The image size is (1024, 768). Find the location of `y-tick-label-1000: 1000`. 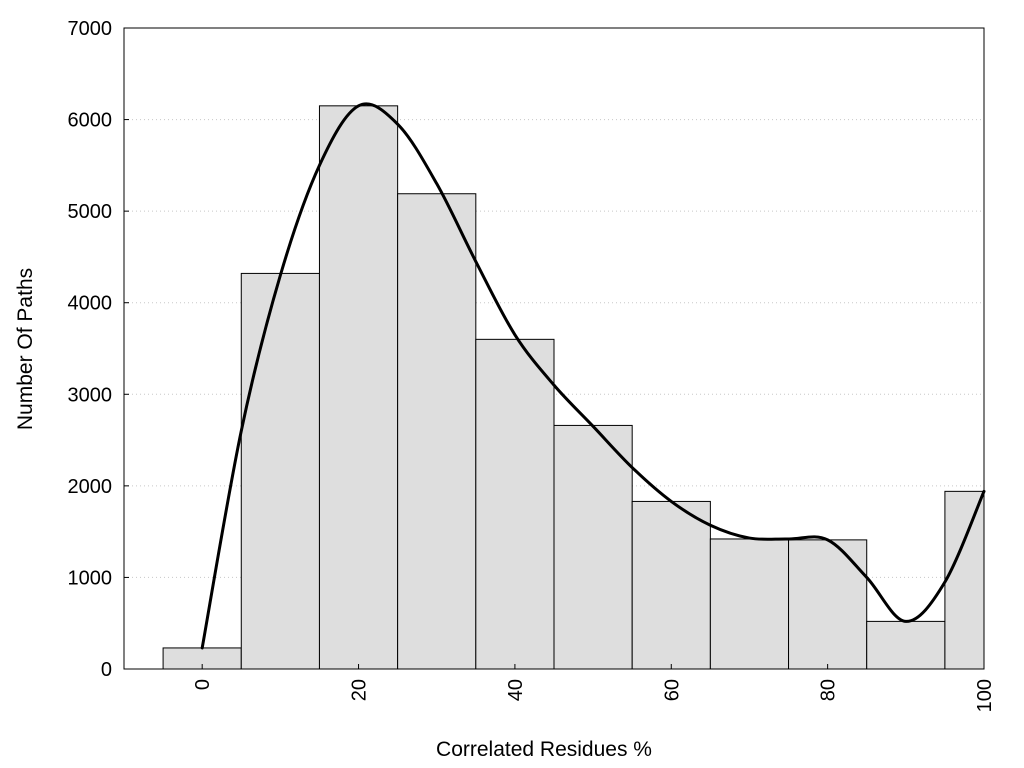

y-tick-label-1000: 1000 is located at coordinates (90, 578).